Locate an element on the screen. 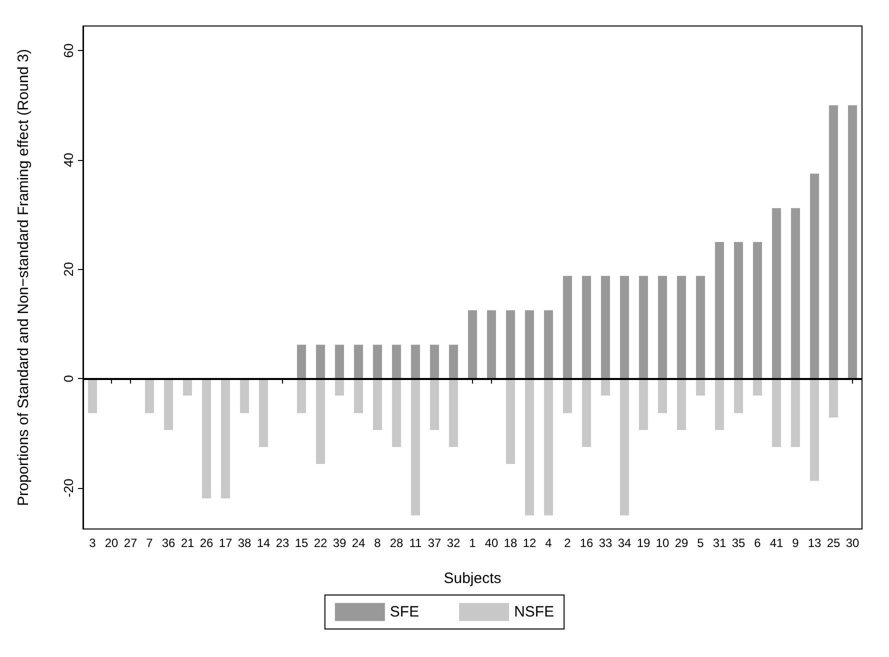 The image size is (889, 657). x-tick-label: 22 is located at coordinates (321, 543).